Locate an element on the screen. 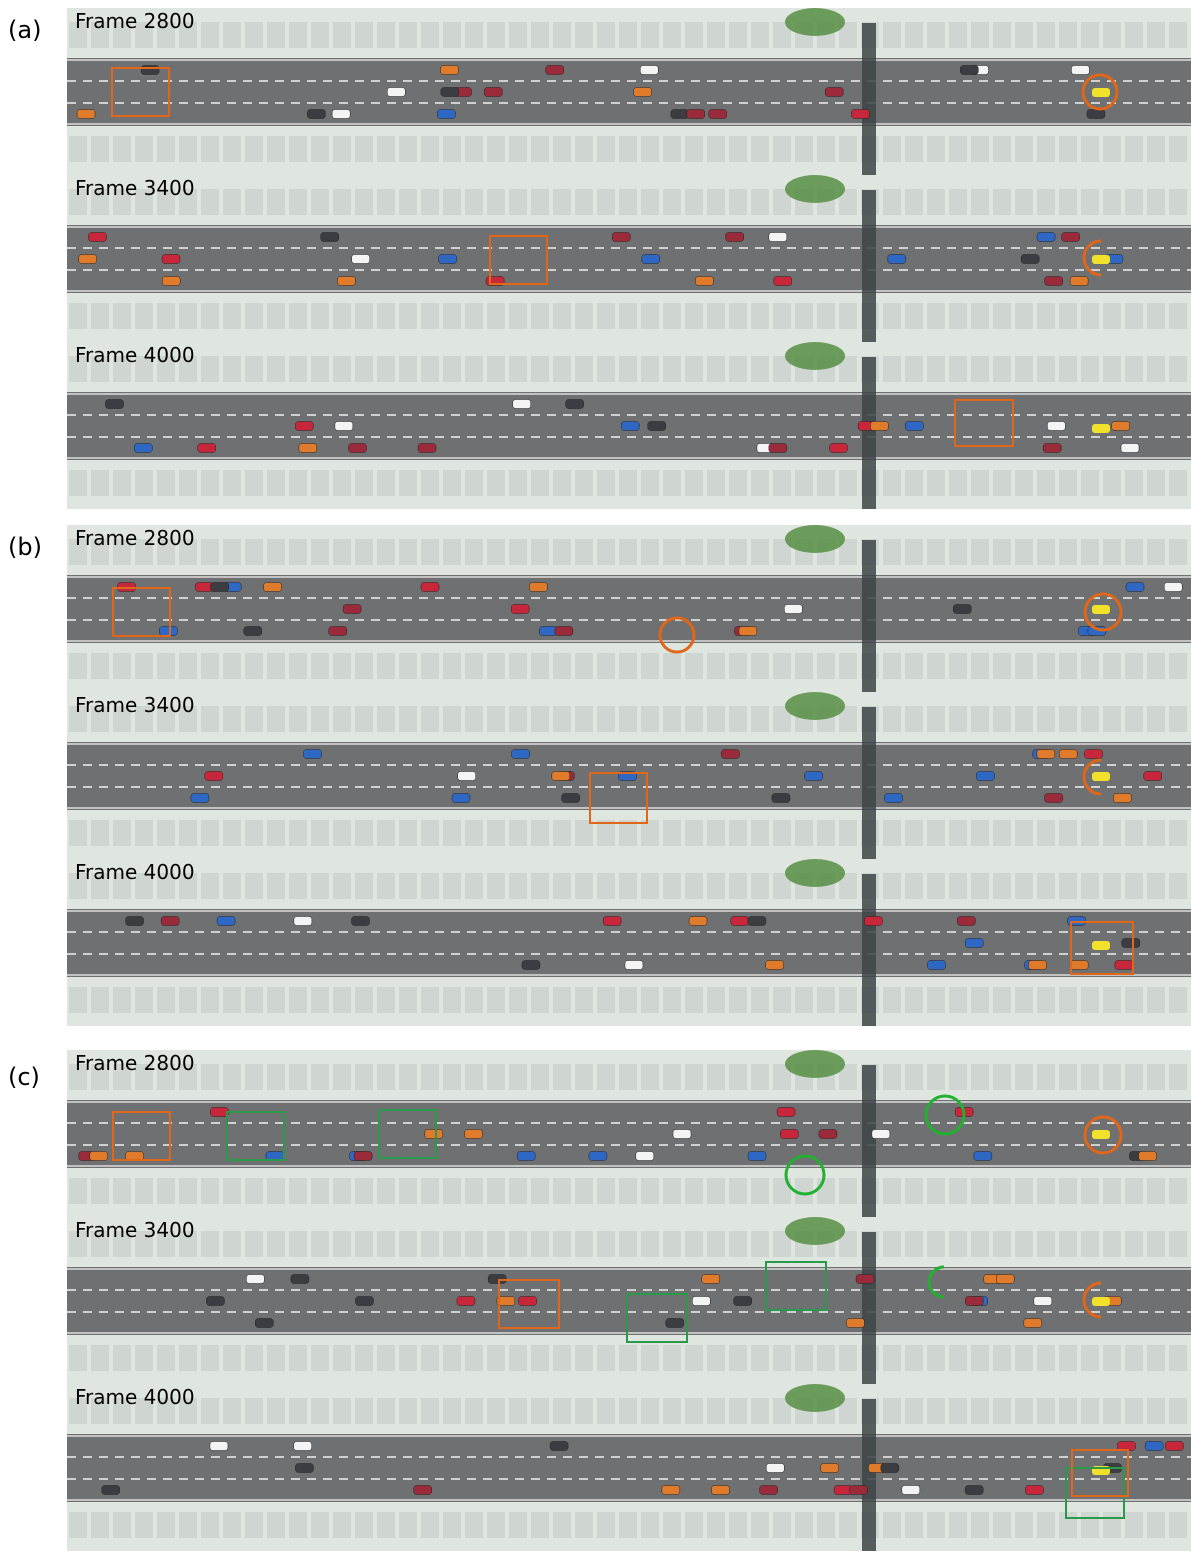 The image size is (1191, 1557). tracking-box is located at coordinates (1102, 948).